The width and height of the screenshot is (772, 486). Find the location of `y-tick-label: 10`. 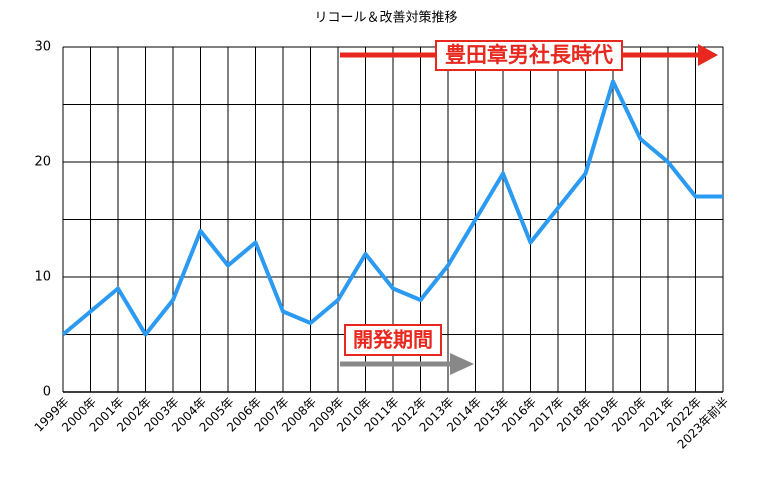

y-tick-label: 10 is located at coordinates (42, 277).